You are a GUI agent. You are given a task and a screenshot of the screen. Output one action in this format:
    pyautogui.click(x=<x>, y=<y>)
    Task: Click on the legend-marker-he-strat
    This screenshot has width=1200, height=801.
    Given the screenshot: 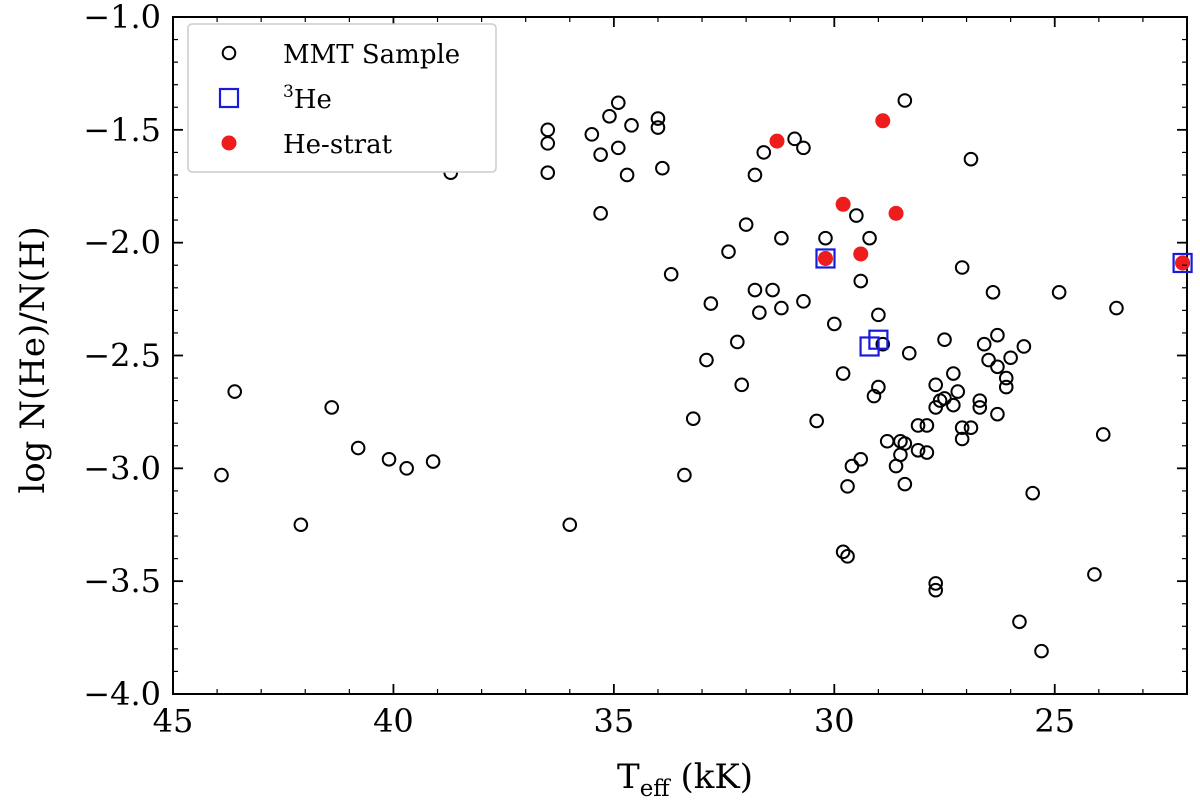 What is the action you would take?
    pyautogui.click(x=229, y=143)
    